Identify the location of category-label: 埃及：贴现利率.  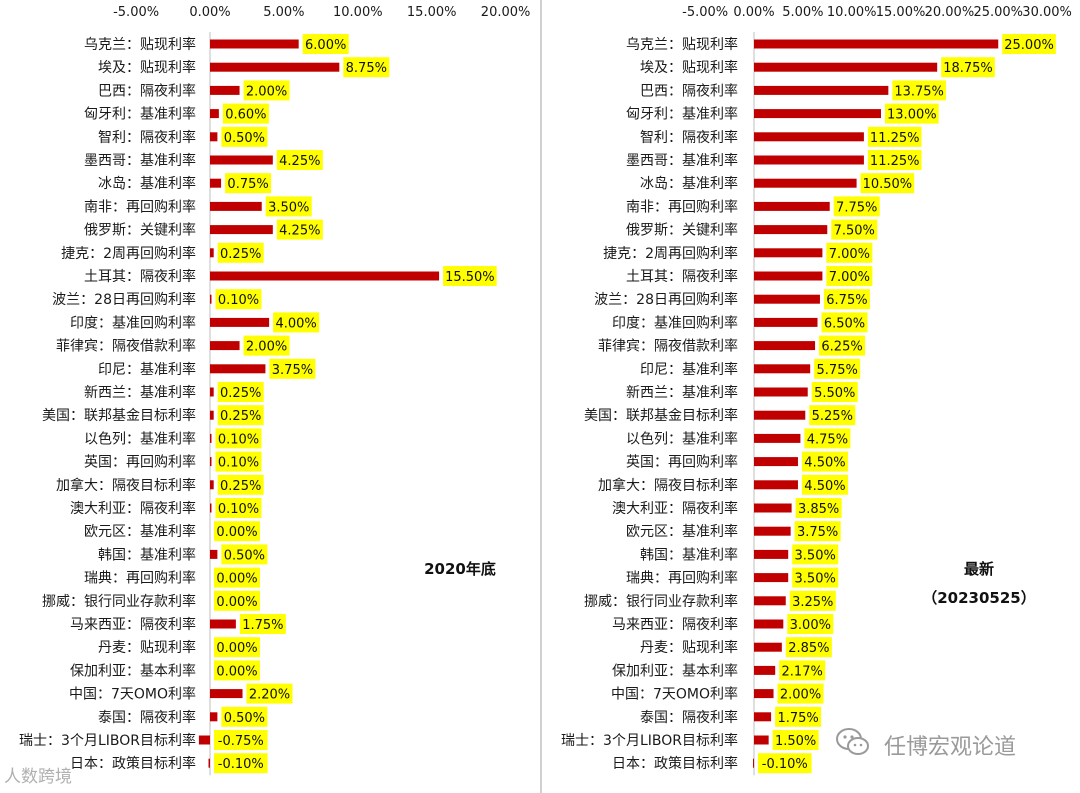
(147, 67).